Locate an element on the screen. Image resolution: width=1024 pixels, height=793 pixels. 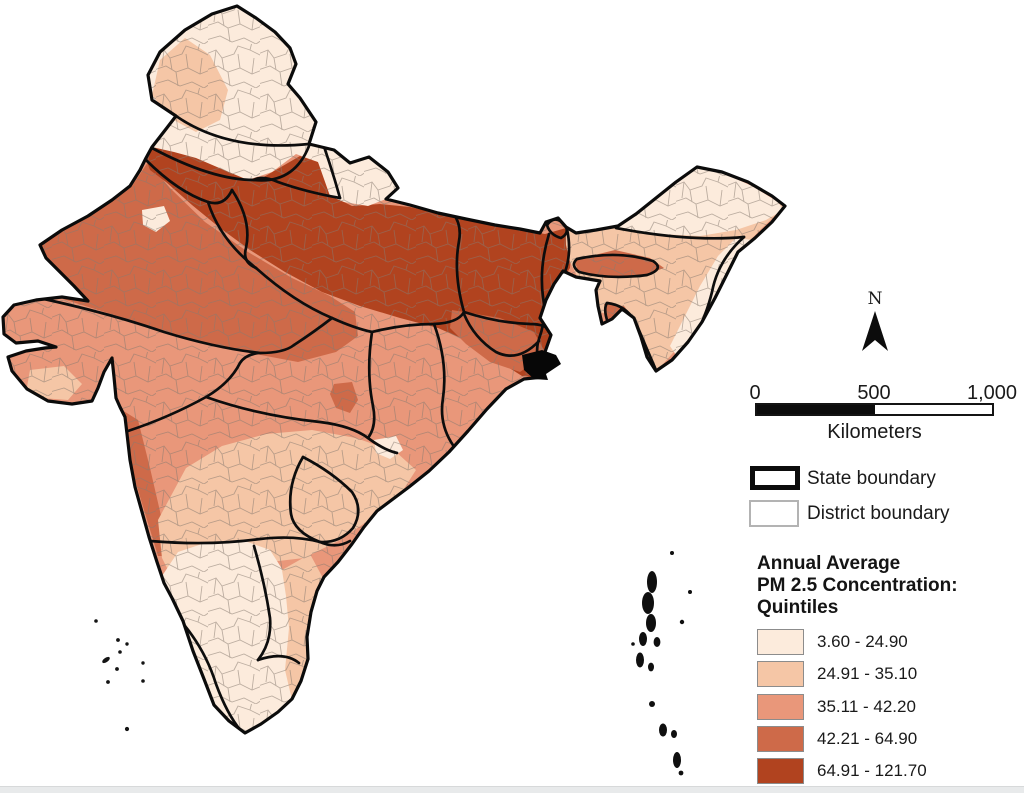
sundarbans-delta is located at coordinates (541, 365).